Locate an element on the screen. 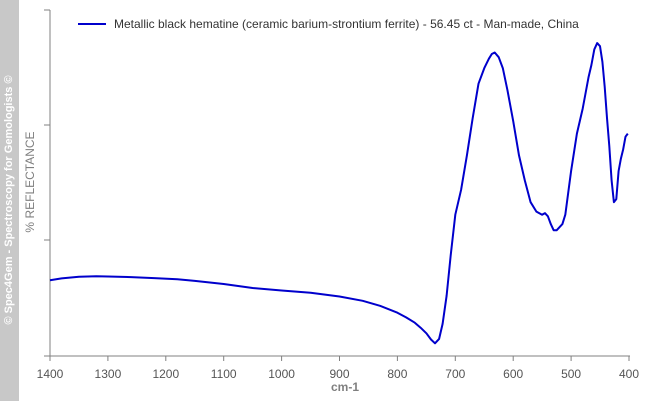 The height and width of the screenshot is (401, 646). x-tick-label: 1400 is located at coordinates (50, 374).